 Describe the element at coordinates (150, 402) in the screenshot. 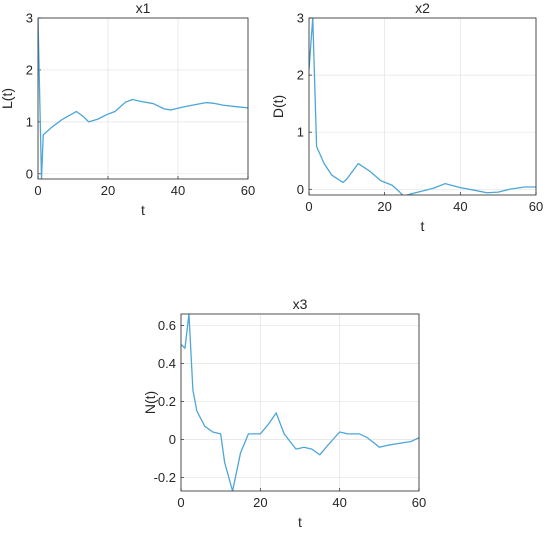

I see `y-axis-label: N(t)` at that location.